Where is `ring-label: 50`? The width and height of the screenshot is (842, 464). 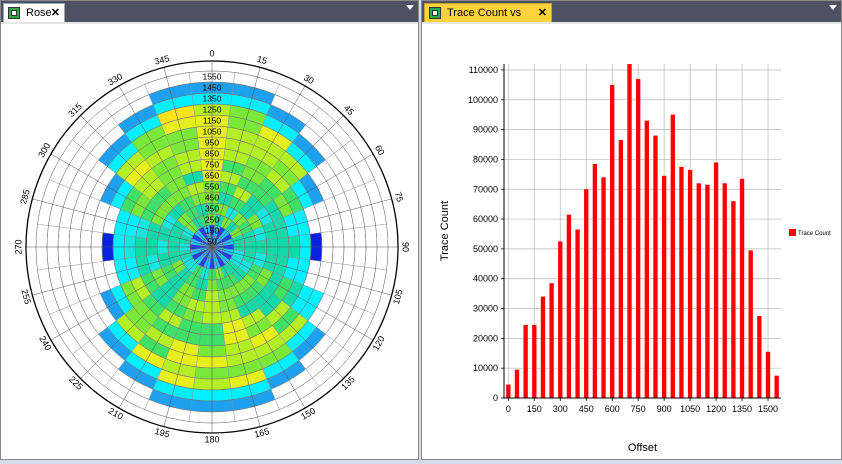
ring-label: 50 is located at coordinates (212, 242).